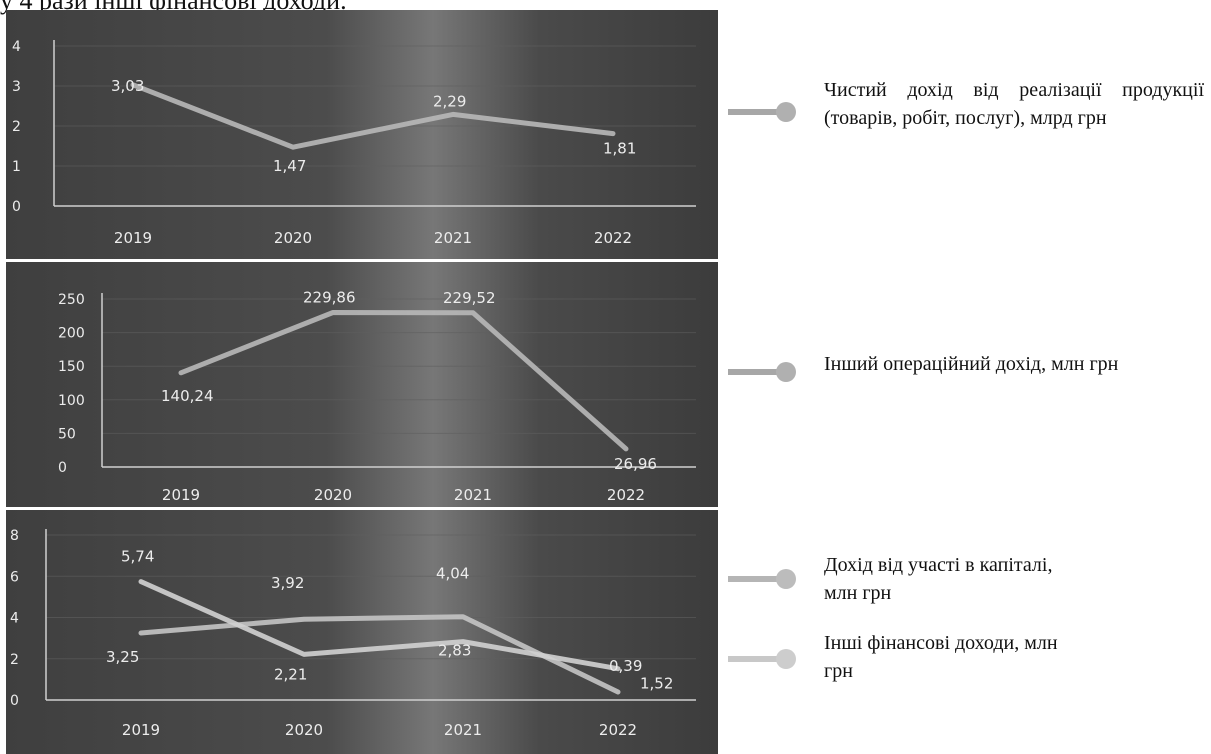 The height and width of the screenshot is (754, 1211). Describe the element at coordinates (16, 167) in the screenshot. I see `y-tick-label: 1` at that location.